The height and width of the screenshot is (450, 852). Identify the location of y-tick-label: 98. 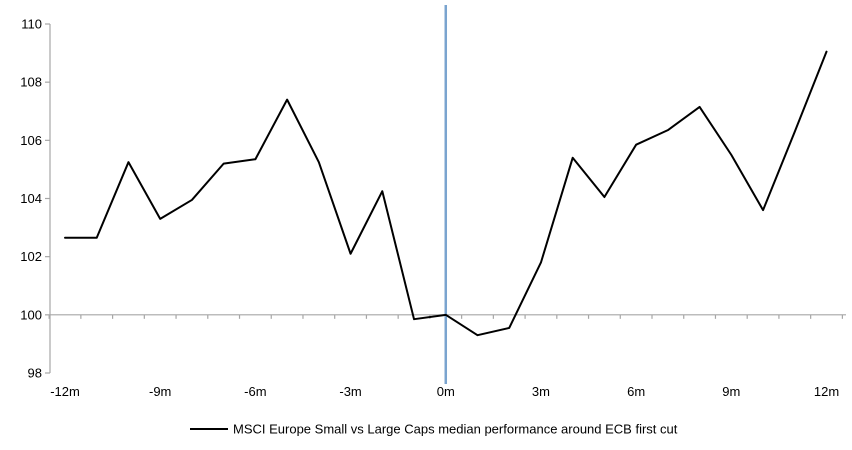
(35, 372).